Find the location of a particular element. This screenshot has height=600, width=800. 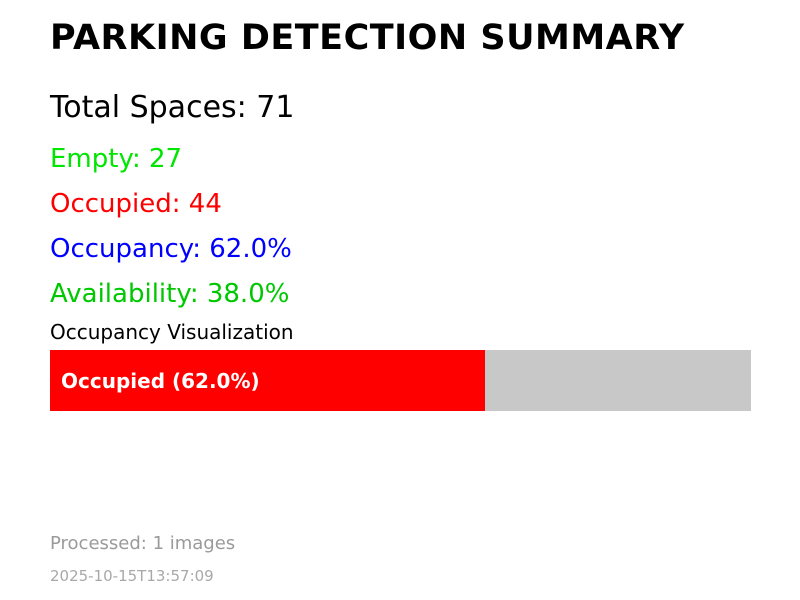

availability-rate-text: Availability: 38.0% is located at coordinates (170, 294).